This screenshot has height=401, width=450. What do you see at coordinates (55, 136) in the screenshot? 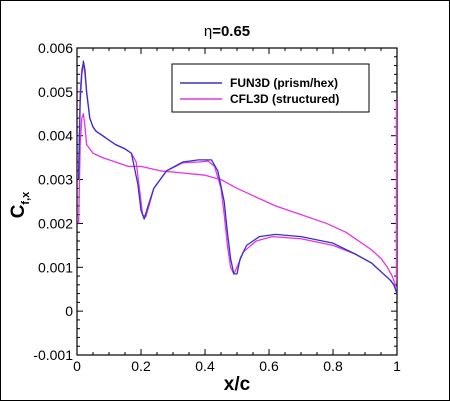
I see `y-tick-label: 0.004` at bounding box center [55, 136].